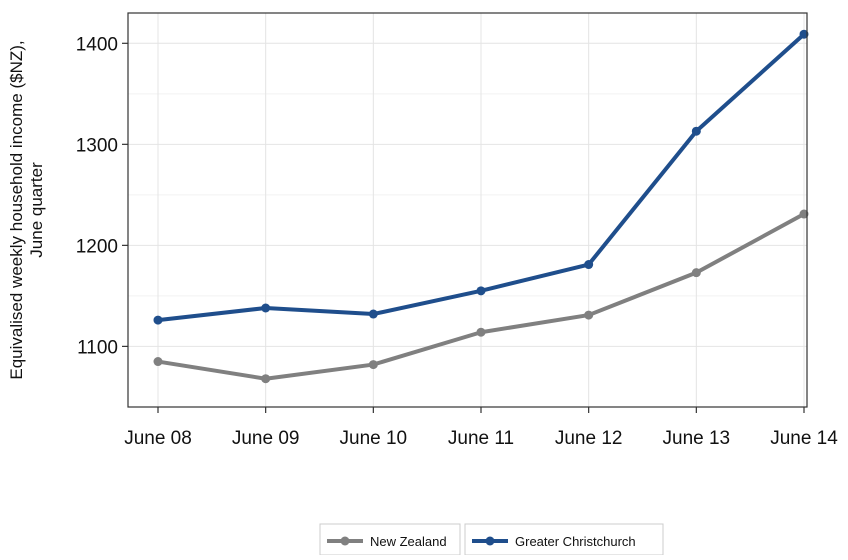 The width and height of the screenshot is (848, 560). I want to click on legend-label: New Zealand, so click(408, 541).